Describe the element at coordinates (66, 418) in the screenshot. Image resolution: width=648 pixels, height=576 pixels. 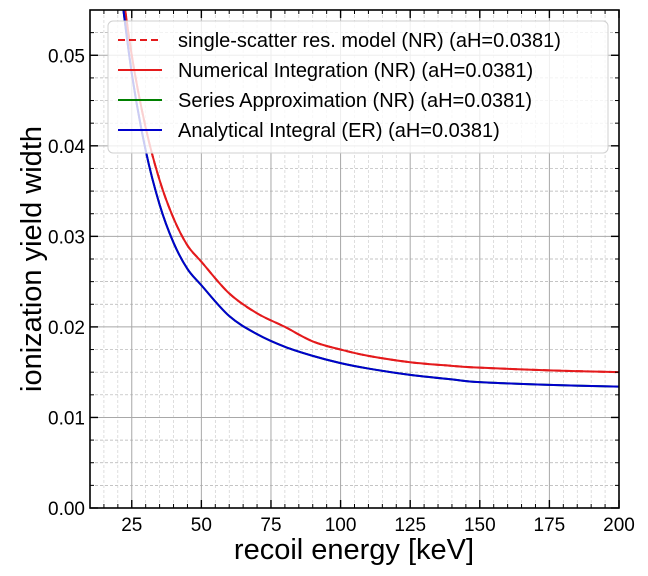
I see `y-tick-label: 0.01` at that location.